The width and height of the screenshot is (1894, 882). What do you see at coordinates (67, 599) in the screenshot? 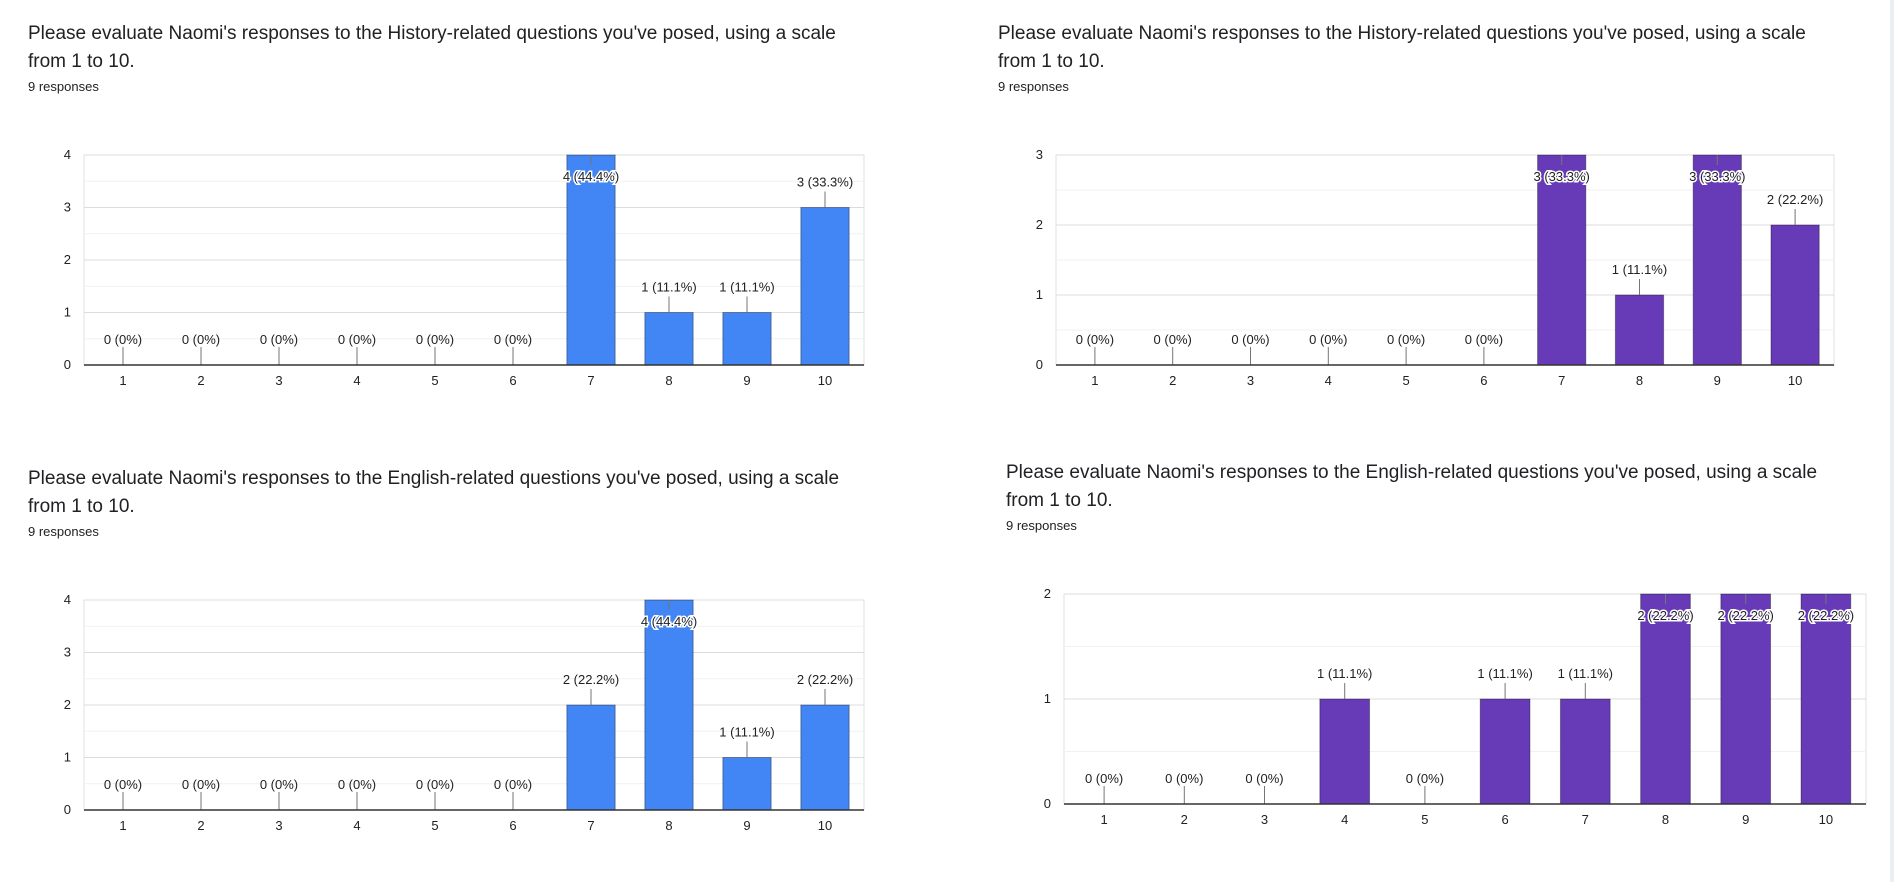
I see `y-tick-label: 4` at bounding box center [67, 599].